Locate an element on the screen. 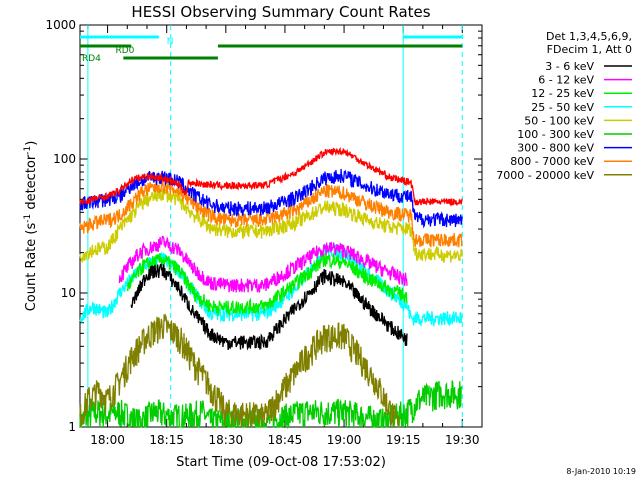 The height and width of the screenshot is (480, 640). series-12-25-kev is located at coordinates (267, 284).